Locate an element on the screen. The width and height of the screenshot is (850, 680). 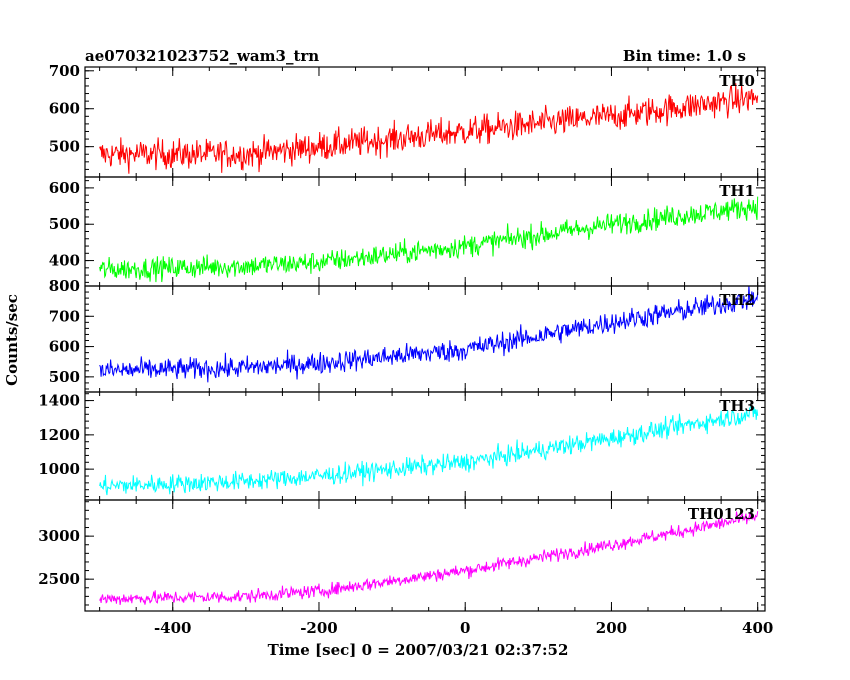
y-tick-label: 1200 is located at coordinates (59, 435).